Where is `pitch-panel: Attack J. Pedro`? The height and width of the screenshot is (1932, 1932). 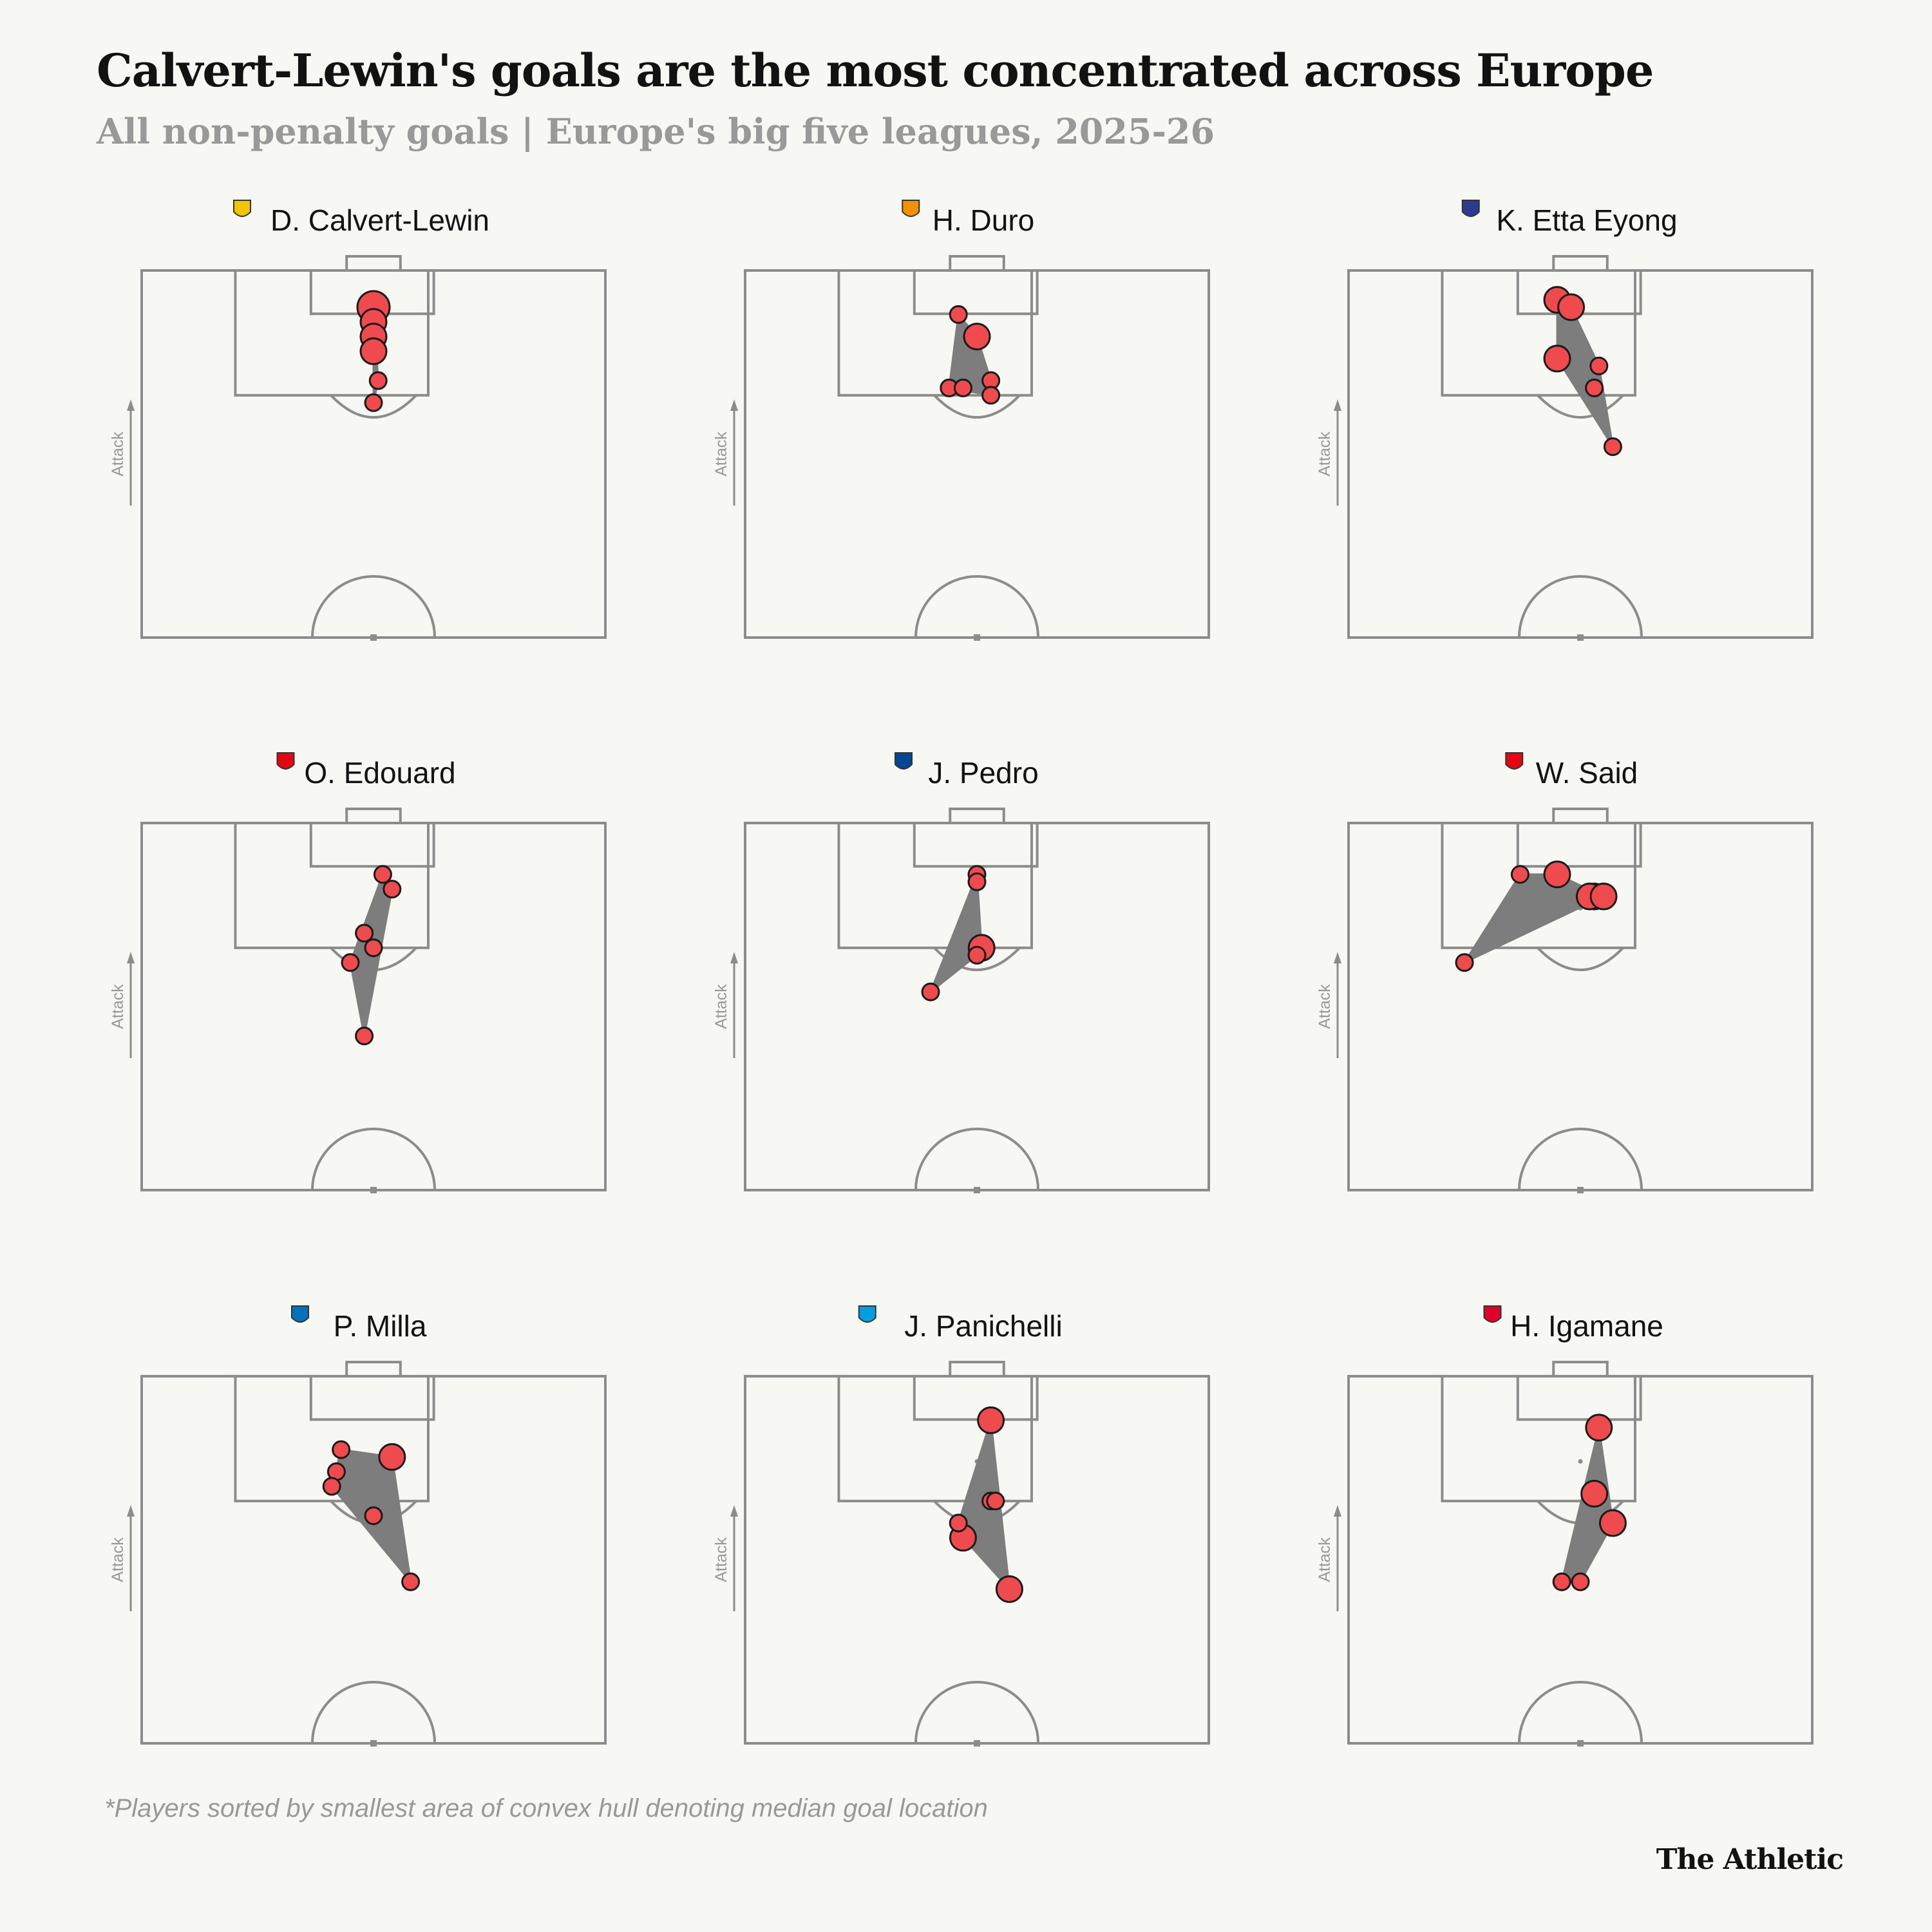
pitch-panel: Attack J. Pedro is located at coordinates (961, 973).